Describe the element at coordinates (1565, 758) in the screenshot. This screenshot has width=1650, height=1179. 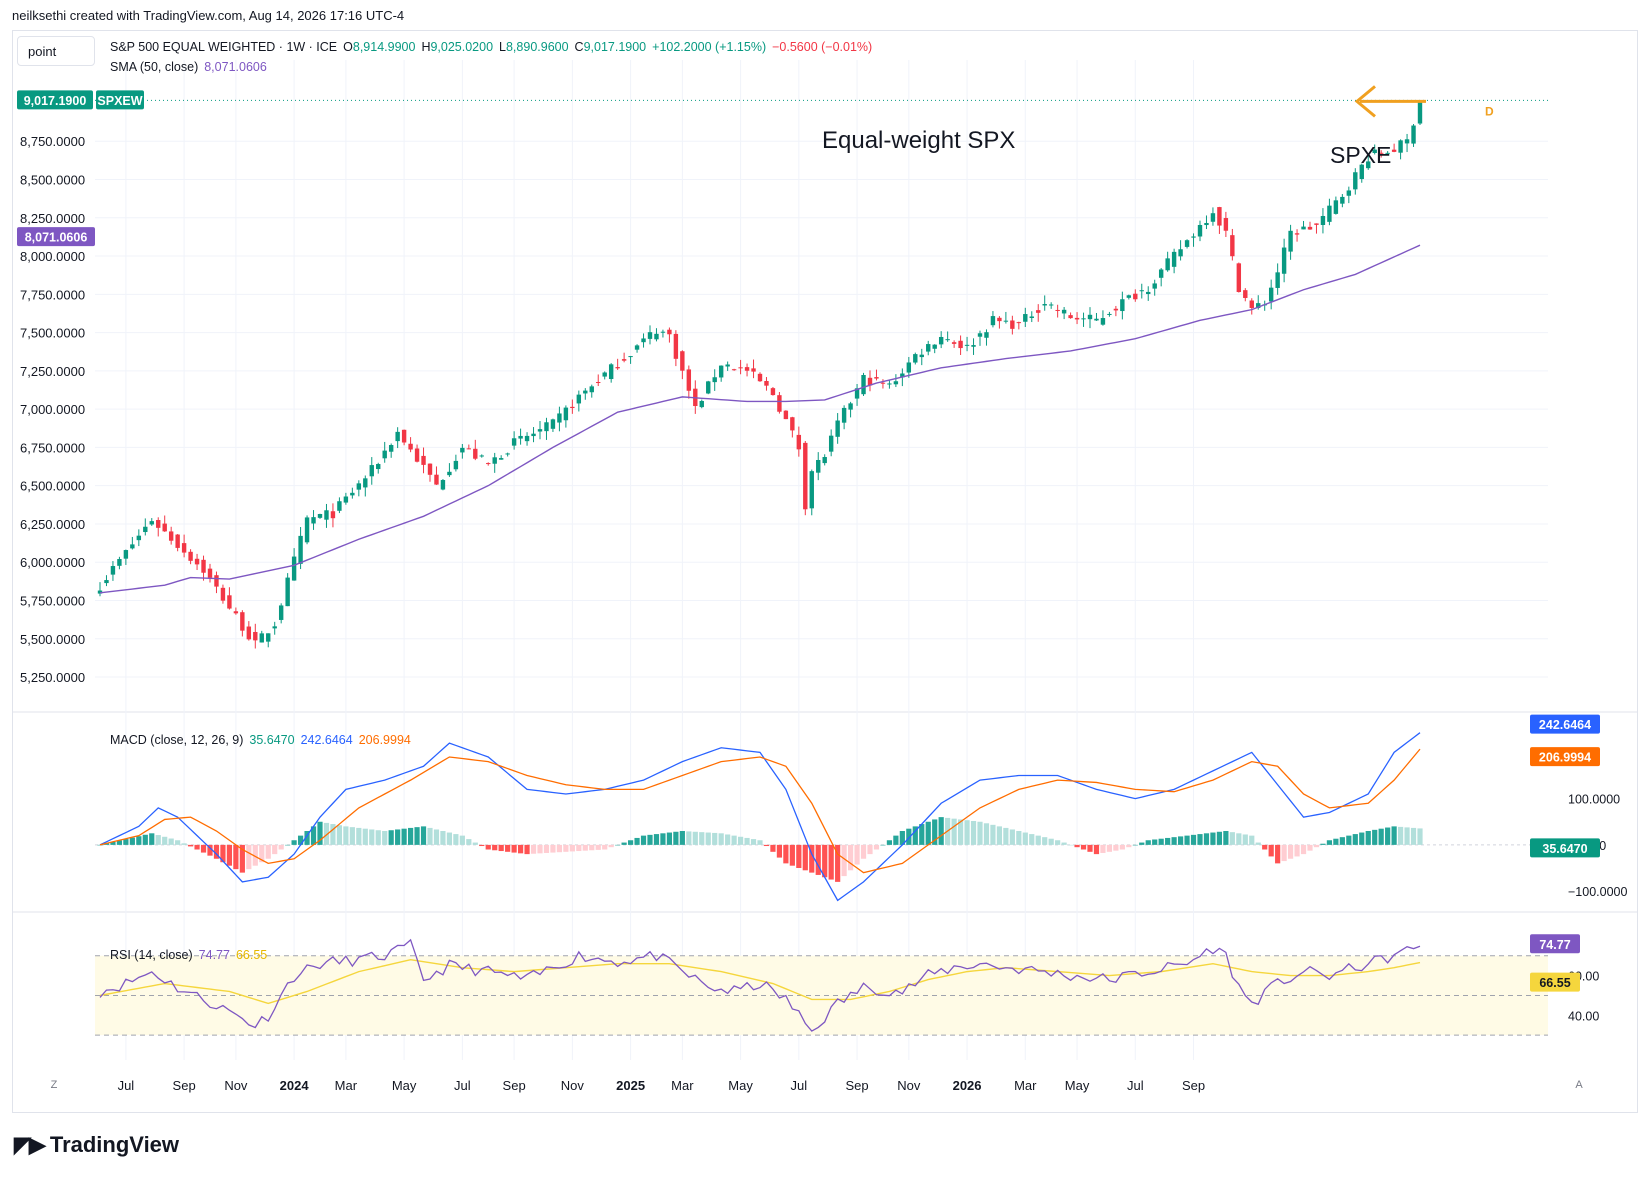
I see `signal-tag-text: 206.9994` at that location.